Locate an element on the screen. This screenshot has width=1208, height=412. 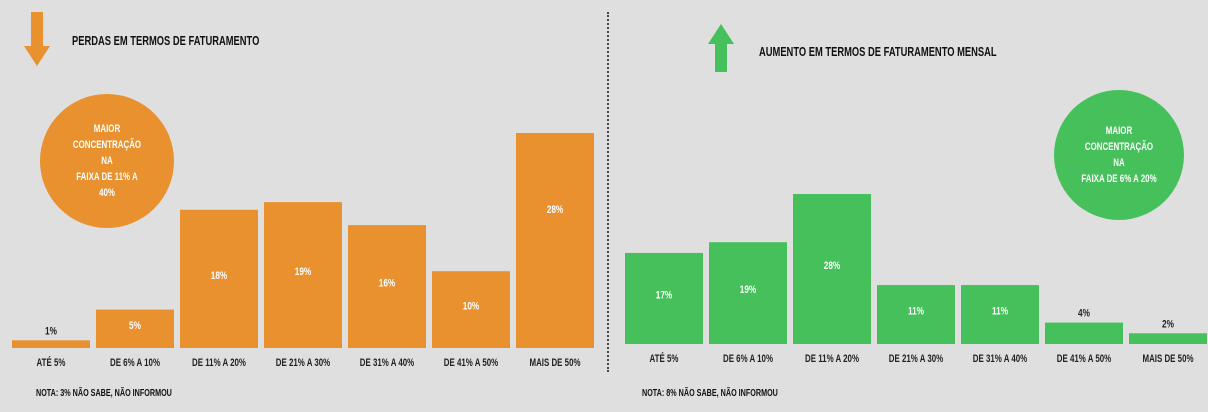
data-label: 10% is located at coordinates (471, 307).